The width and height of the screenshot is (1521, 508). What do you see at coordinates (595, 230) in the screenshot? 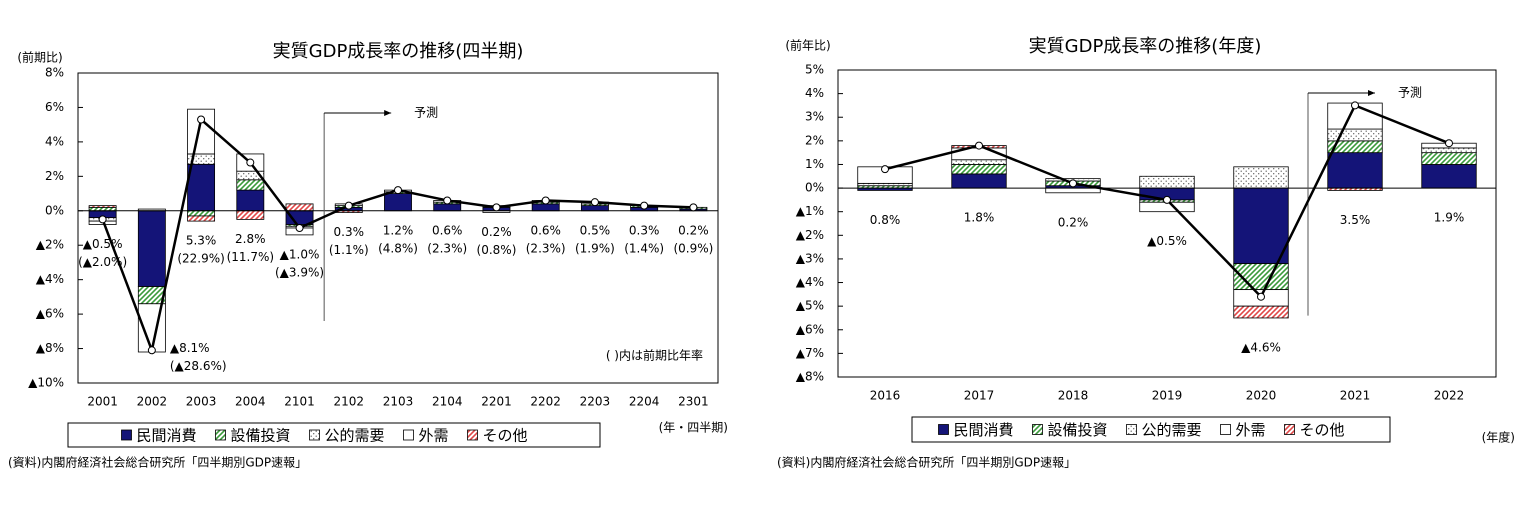
I see `data-label: 0.5%` at bounding box center [595, 230].